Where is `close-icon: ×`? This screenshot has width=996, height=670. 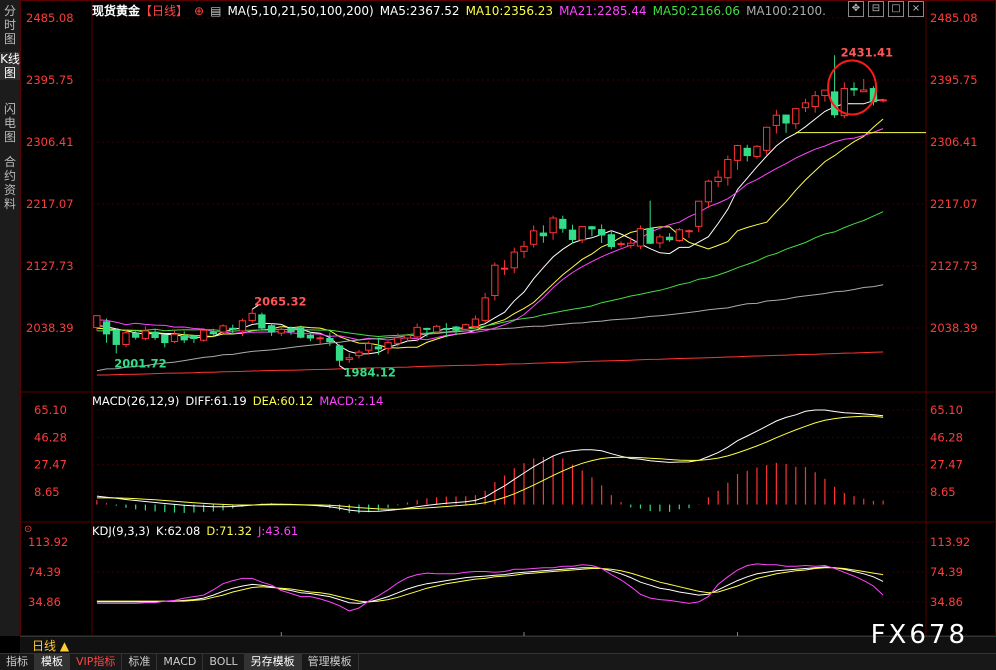
close-icon: × is located at coordinates (916, 9).